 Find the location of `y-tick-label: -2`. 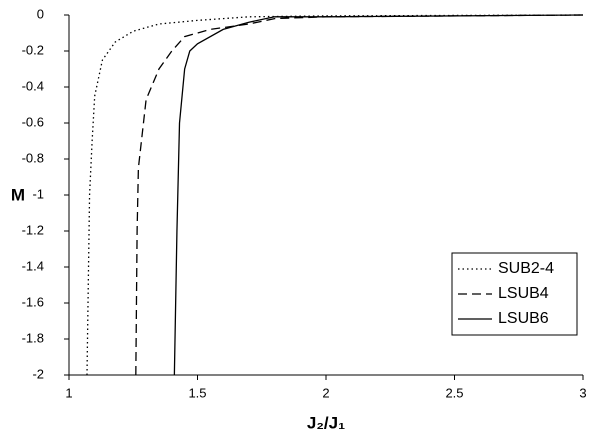

y-tick-label: -2 is located at coordinates (38, 373).